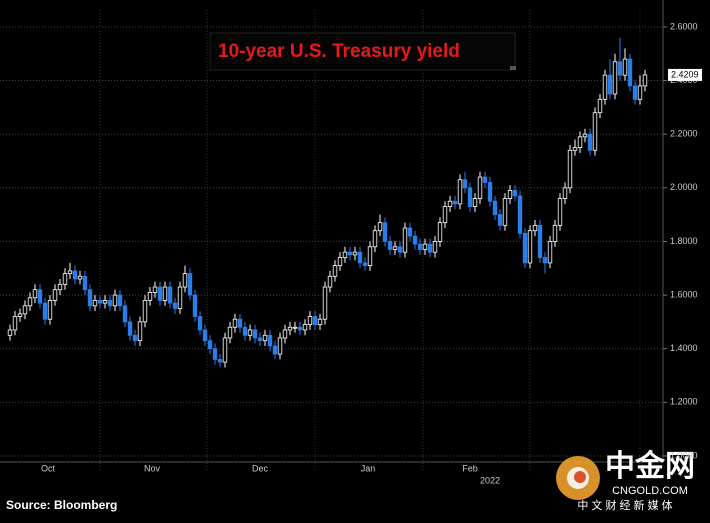  What do you see at coordinates (684, 348) in the screenshot?
I see `y-tick-label: 1.4000` at bounding box center [684, 348].